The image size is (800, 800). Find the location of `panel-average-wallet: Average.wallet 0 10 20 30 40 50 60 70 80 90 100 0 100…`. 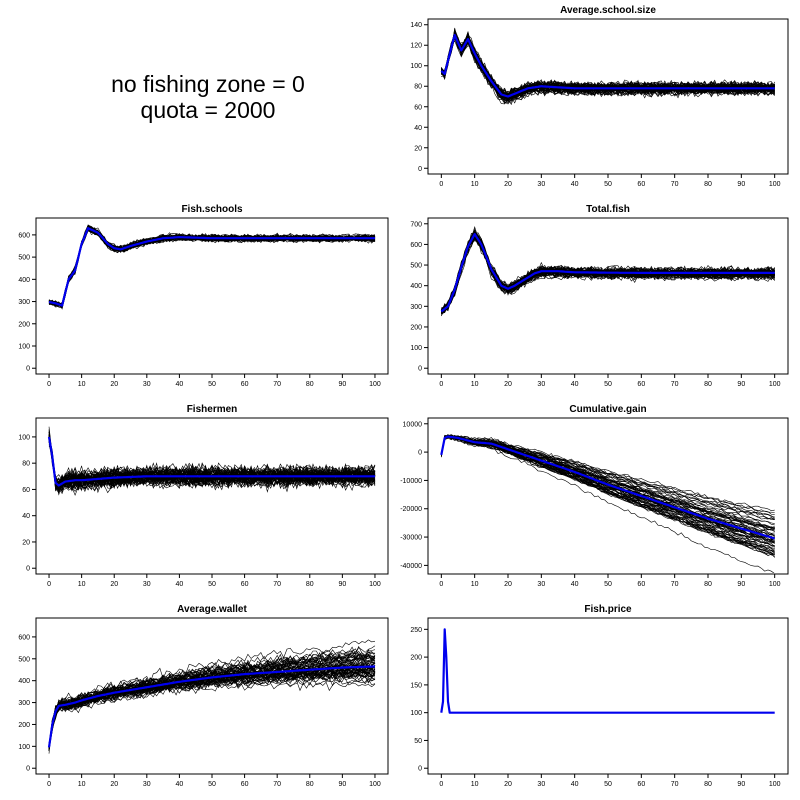

panel-average-wallet: Average.wallet 0 10 20 30 40 50 60 70 80 90 100 0 100… is located at coordinates (203, 696).